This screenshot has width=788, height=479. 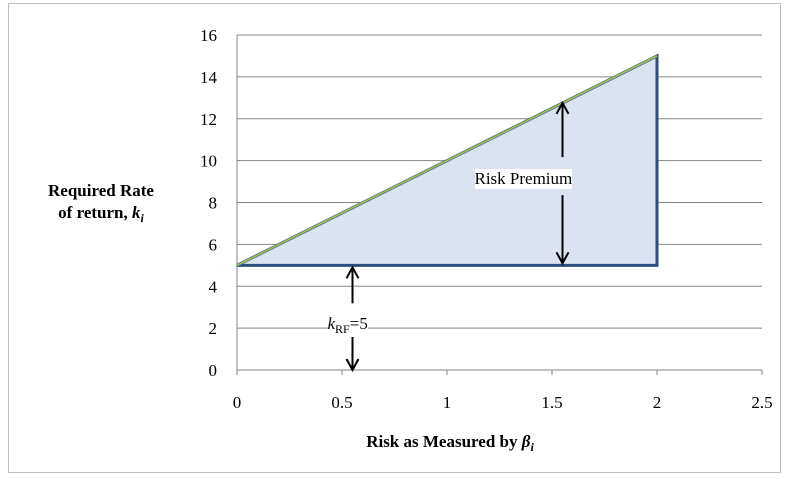 I want to click on y-tick-10: 10, so click(x=208, y=161).